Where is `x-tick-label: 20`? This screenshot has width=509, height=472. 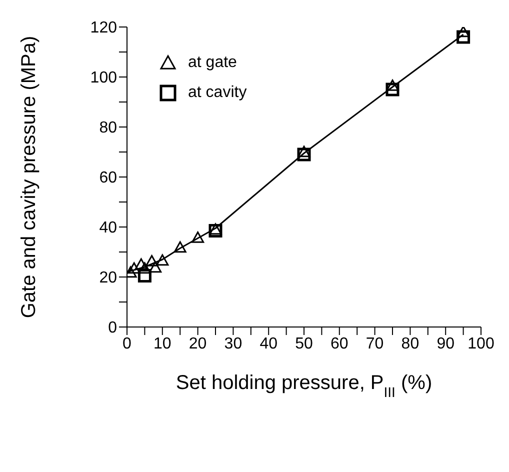 x-tick-label: 20 is located at coordinates (197, 343).